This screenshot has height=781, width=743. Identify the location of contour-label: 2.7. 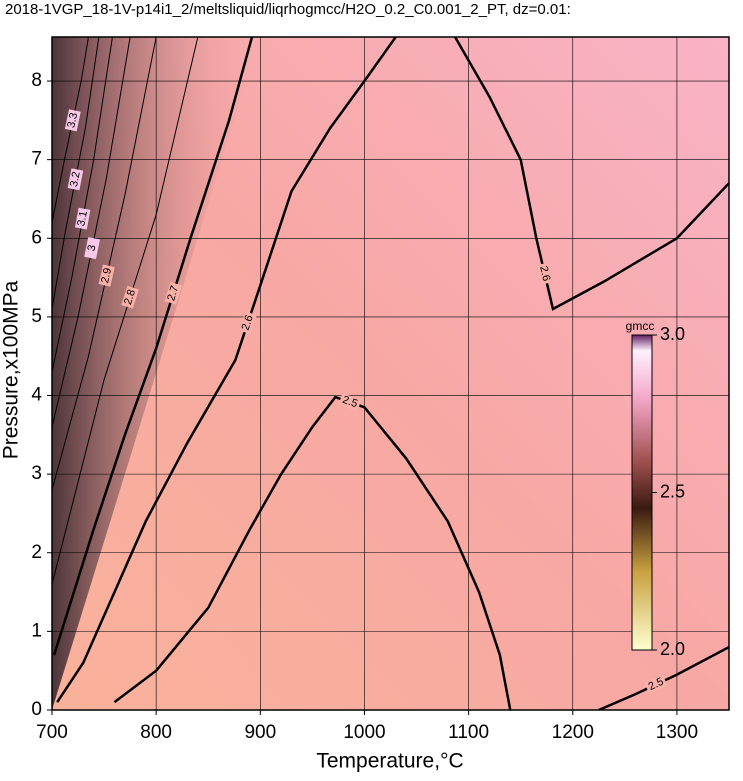
(173, 293).